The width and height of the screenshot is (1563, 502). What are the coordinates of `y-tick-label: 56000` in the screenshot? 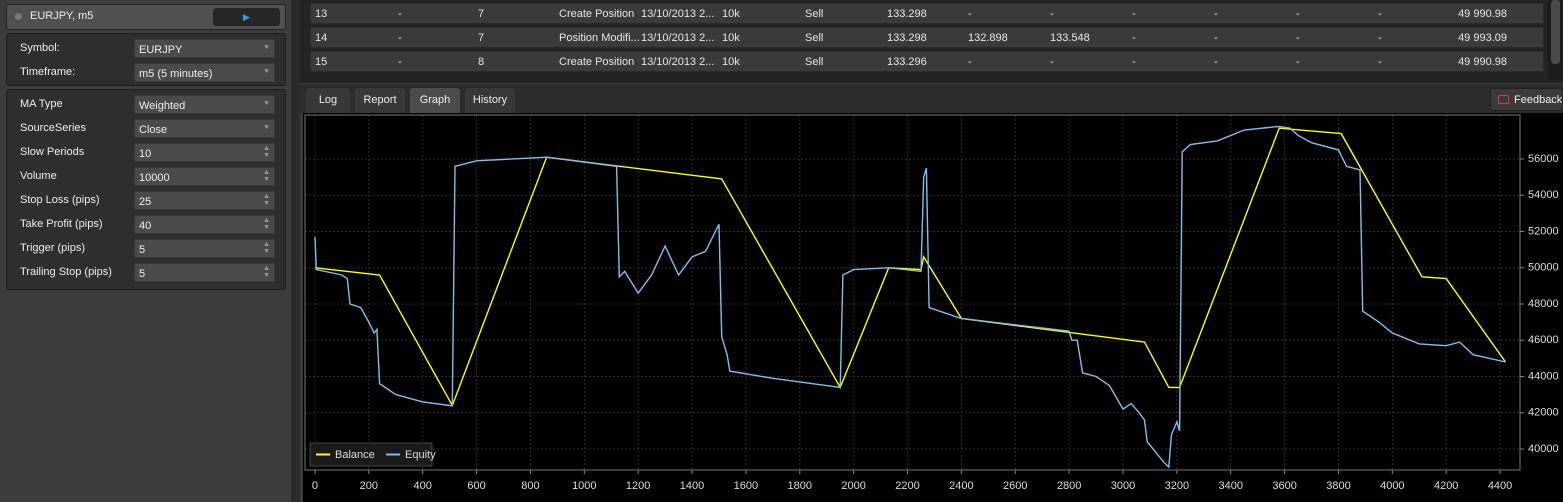 It's located at (1543, 159).